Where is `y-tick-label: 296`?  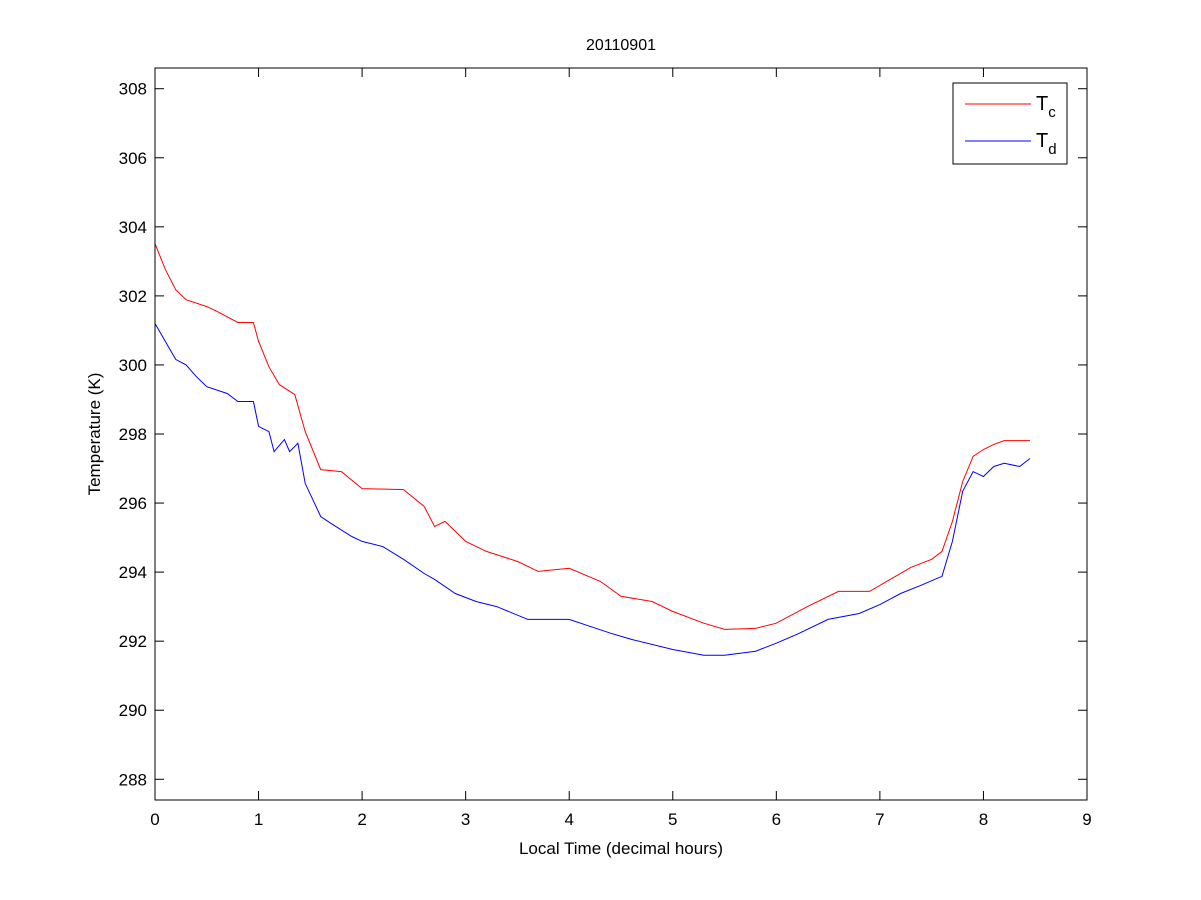 y-tick-label: 296 is located at coordinates (133, 503).